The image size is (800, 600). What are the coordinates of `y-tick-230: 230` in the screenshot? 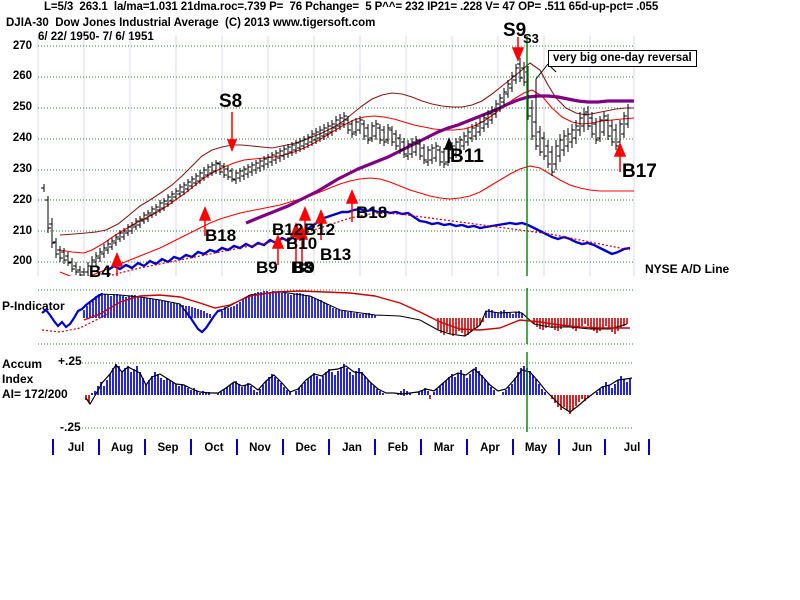 It's located at (22, 169).